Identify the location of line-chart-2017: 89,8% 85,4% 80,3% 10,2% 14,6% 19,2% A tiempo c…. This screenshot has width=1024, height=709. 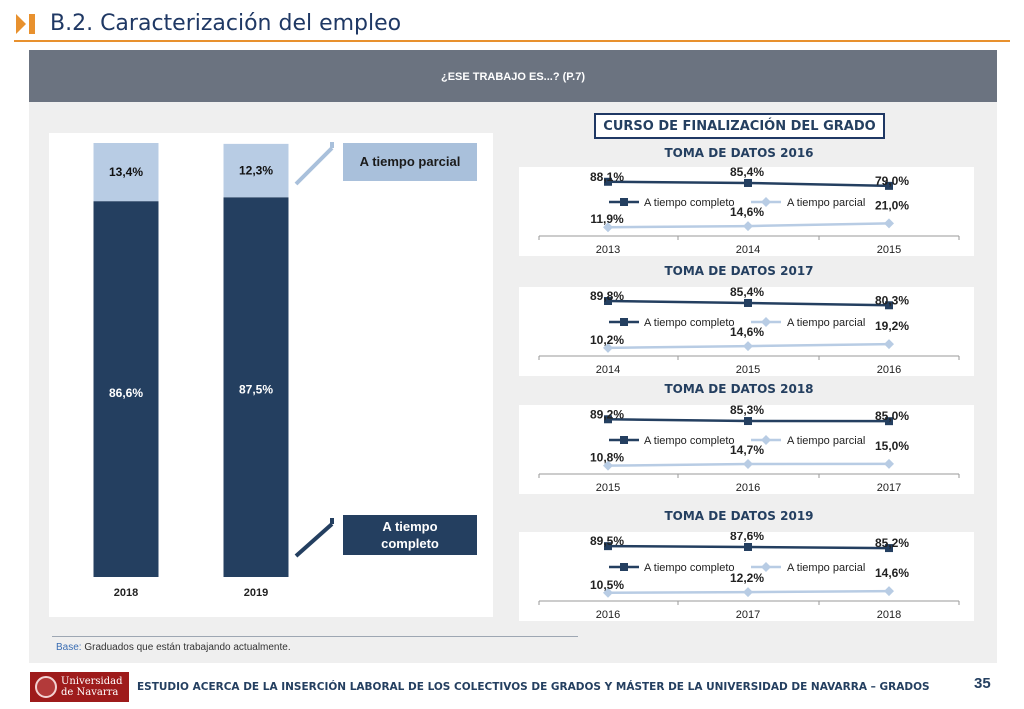
(746, 331).